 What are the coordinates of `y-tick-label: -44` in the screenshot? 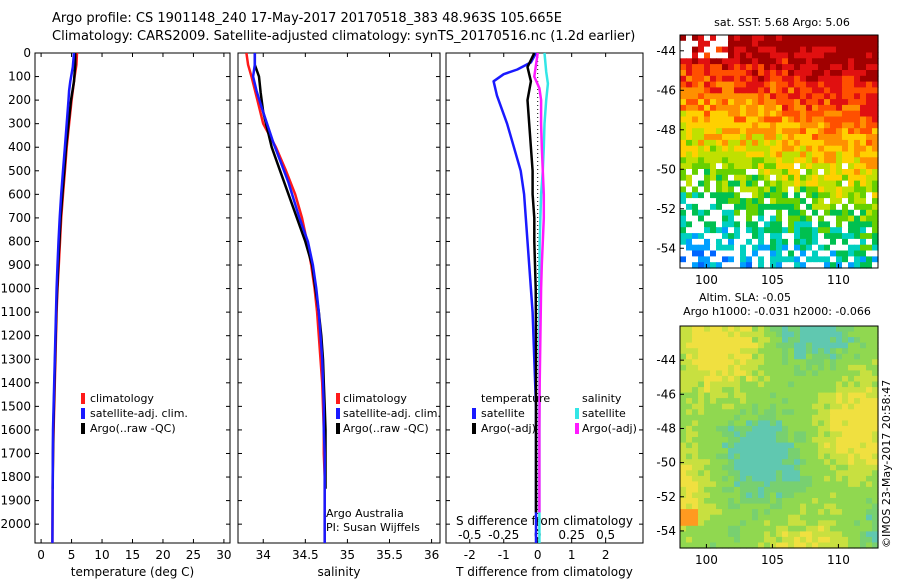 It's located at (666, 51).